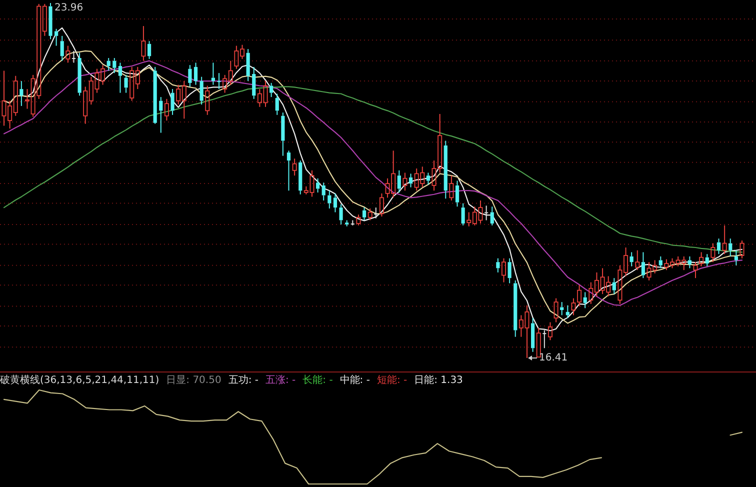 The width and height of the screenshot is (756, 487). What do you see at coordinates (80, 380) in the screenshot?
I see `text: 破黄横线(36,13,6,5,21,44,11,11)` at bounding box center [80, 380].